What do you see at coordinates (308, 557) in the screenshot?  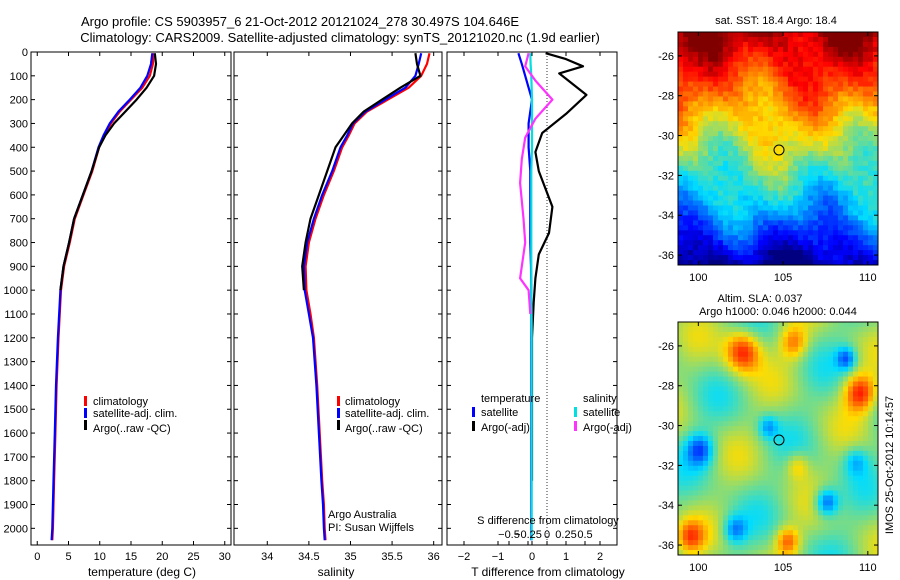 I see `x-tick-label: 34.5` at bounding box center [308, 557].